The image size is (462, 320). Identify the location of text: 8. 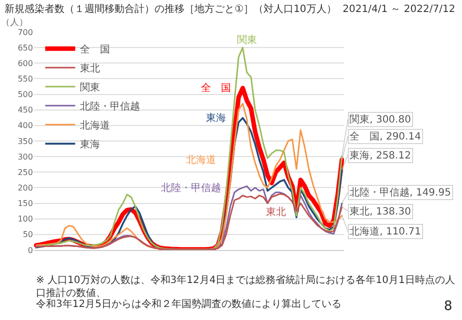
(448, 306).